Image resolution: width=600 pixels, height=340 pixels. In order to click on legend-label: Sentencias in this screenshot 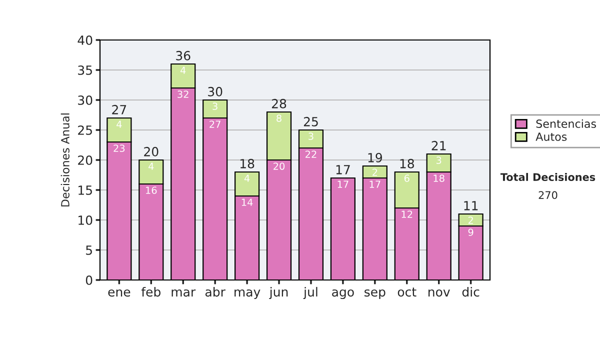, I will do `click(566, 123)`.